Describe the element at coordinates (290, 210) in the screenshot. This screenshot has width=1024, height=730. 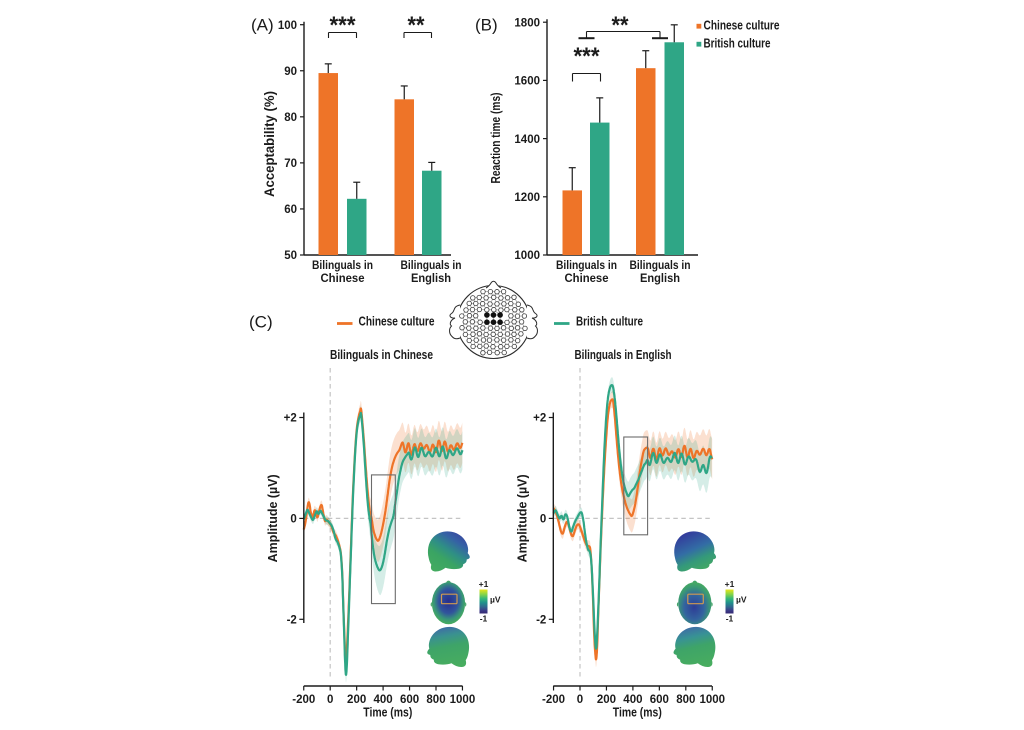
I see `svg-text: 60` at that location.